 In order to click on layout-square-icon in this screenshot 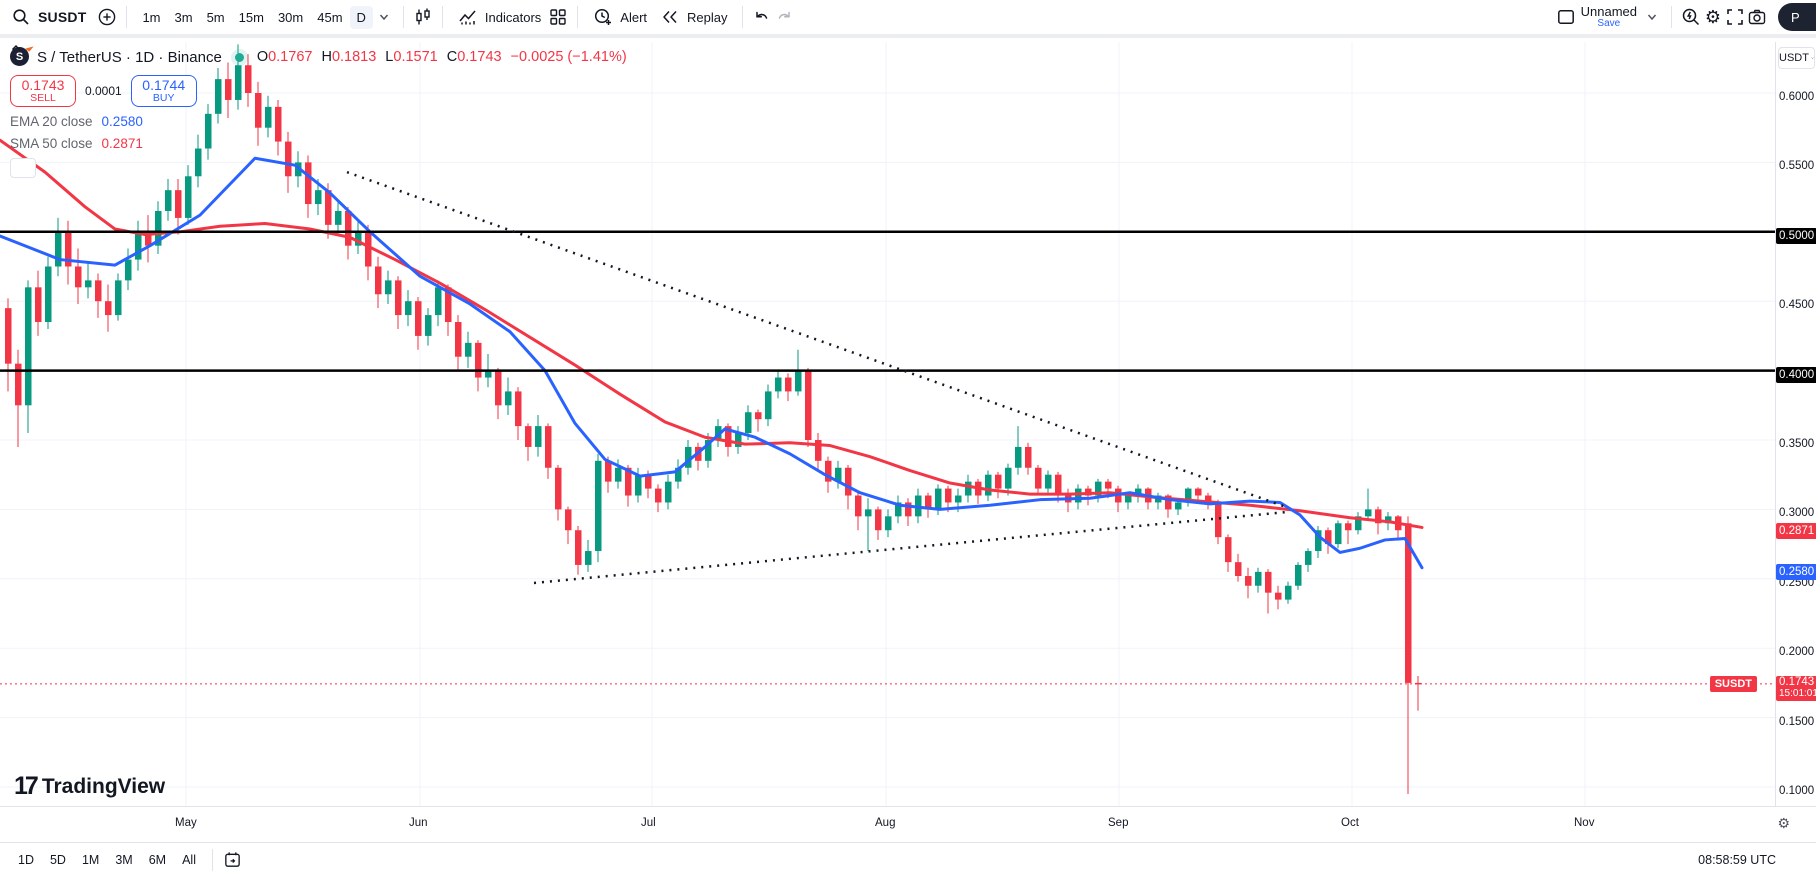, I will do `click(1566, 17)`.